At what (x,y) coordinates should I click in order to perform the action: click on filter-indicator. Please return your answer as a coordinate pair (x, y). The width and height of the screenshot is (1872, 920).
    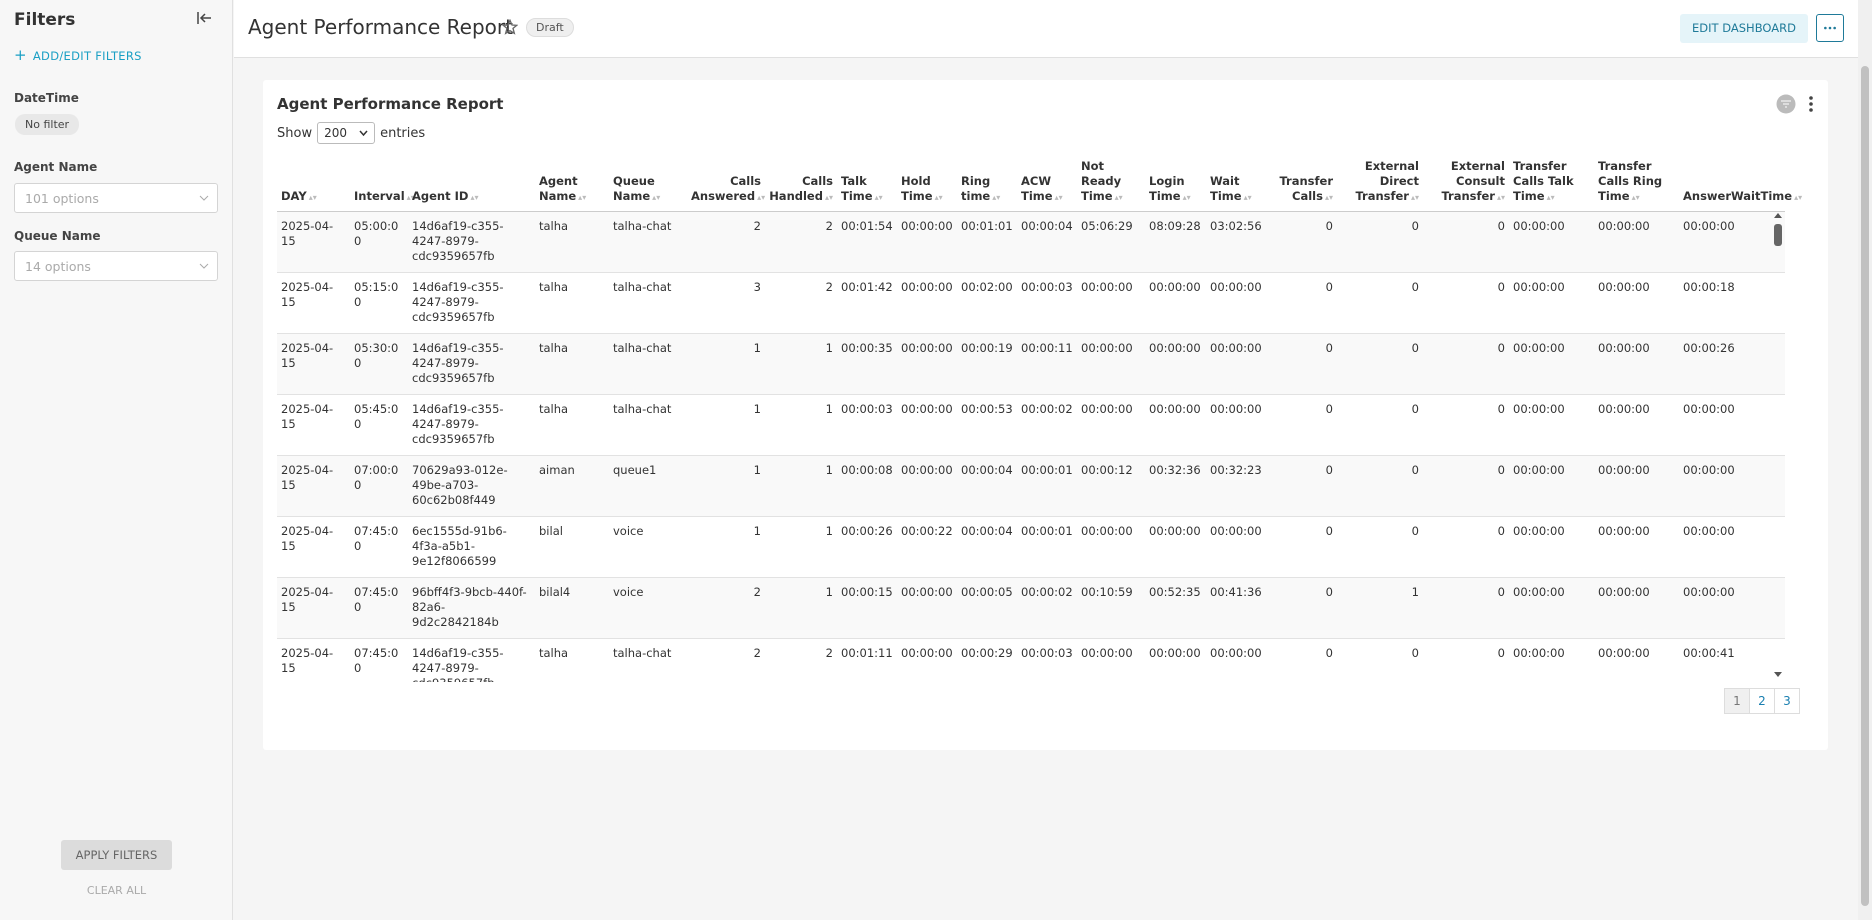
    Looking at the image, I should click on (1786, 104).